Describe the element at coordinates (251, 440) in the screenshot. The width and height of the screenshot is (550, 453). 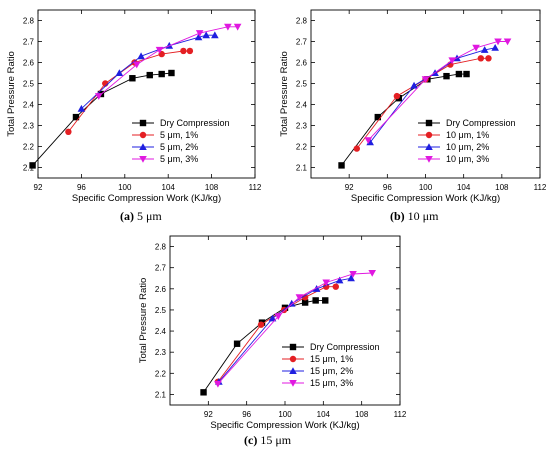
I see `caption-c-label: (c)` at that location.